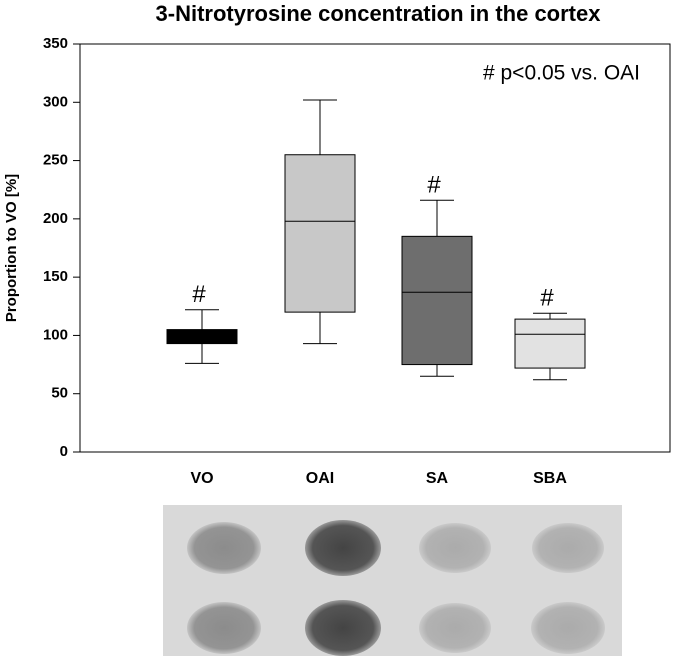 The width and height of the screenshot is (685, 656). I want to click on y-tick-label: 0, so click(64, 451).